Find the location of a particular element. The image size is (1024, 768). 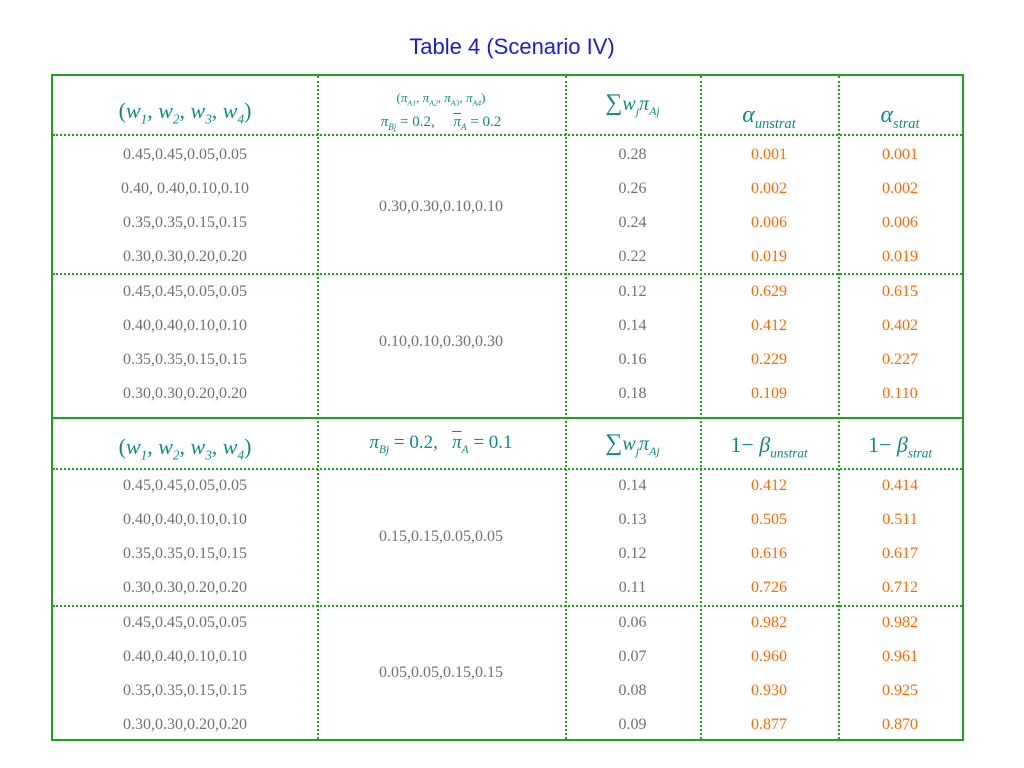

sum-cell: 0.24 is located at coordinates (632, 222).